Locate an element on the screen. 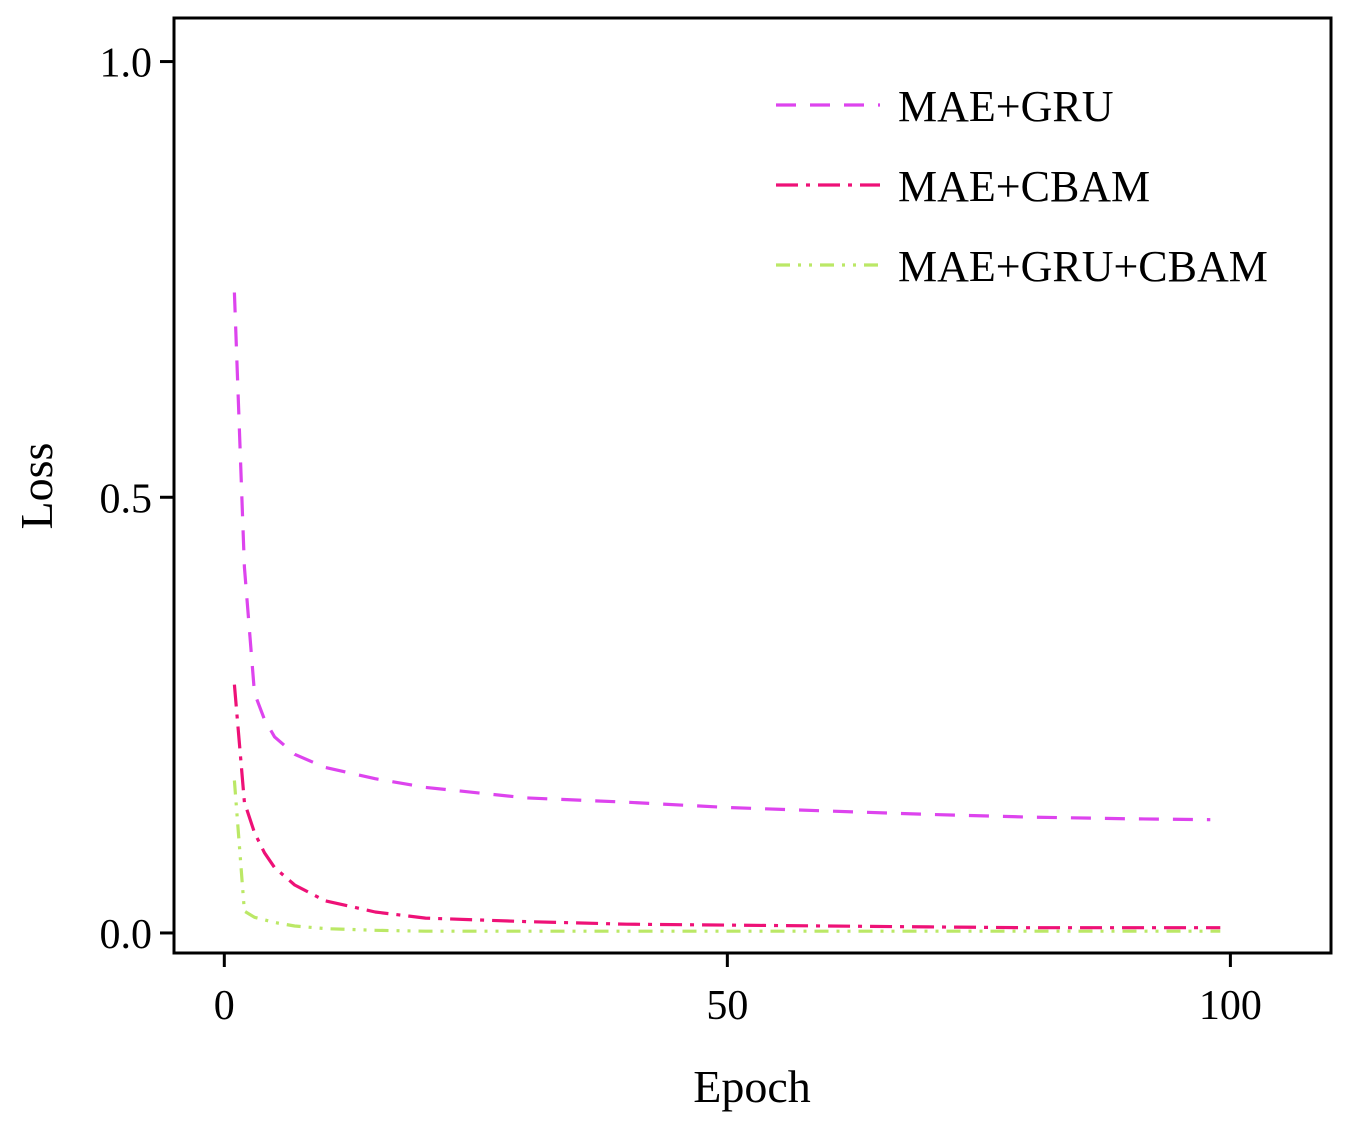  x-axis: 0 50 100 is located at coordinates (738, 991).